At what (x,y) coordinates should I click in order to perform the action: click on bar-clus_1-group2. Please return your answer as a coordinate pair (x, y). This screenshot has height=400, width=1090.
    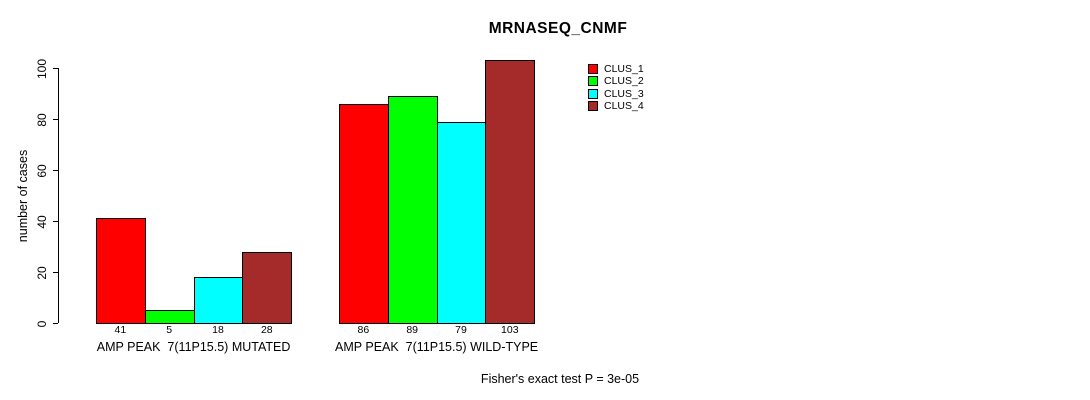
    Looking at the image, I should click on (364, 213).